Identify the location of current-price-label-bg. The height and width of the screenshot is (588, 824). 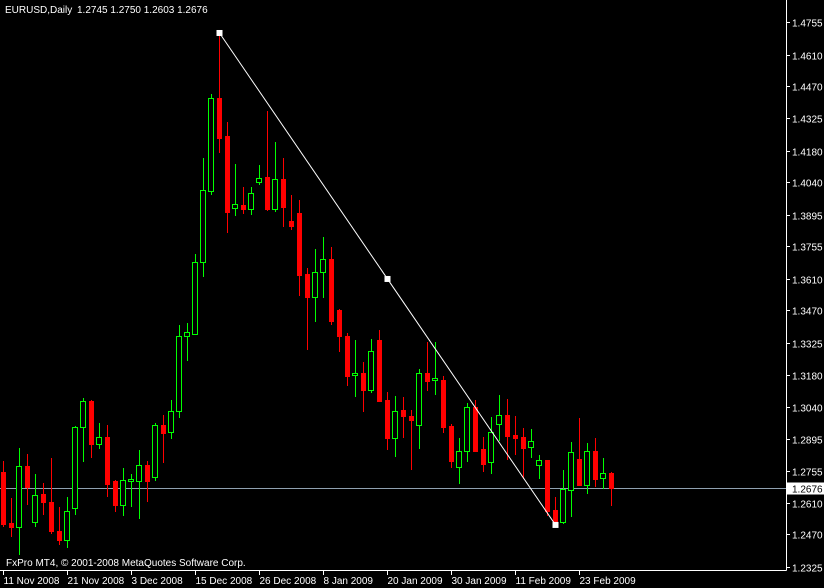
(805, 488).